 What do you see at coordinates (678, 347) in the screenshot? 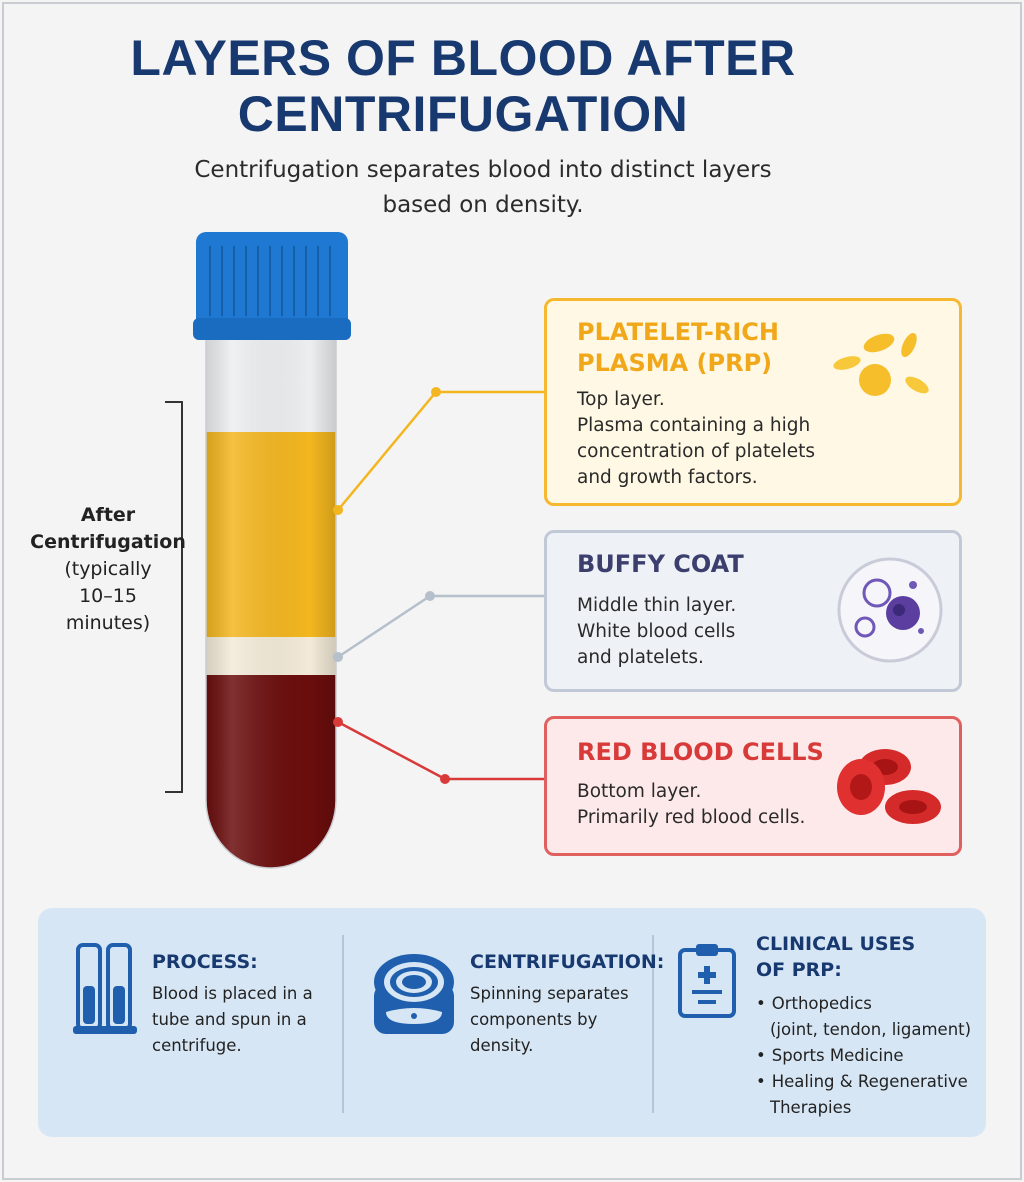
I see `prp-title: PLATELET-RICH PLASMA (PRP)` at bounding box center [678, 347].